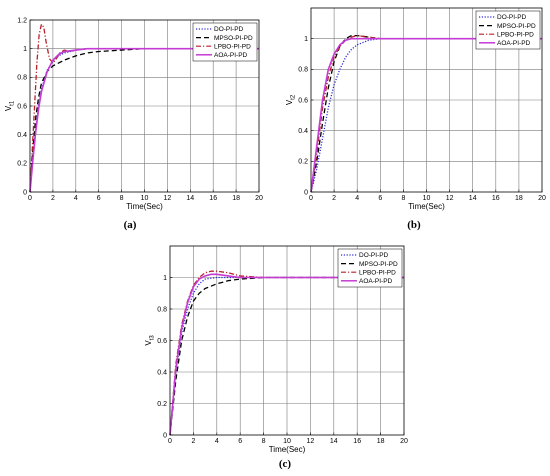 The image size is (550, 476). Describe the element at coordinates (291, 99) in the screenshot. I see `y-axis-label: Vt2` at that location.